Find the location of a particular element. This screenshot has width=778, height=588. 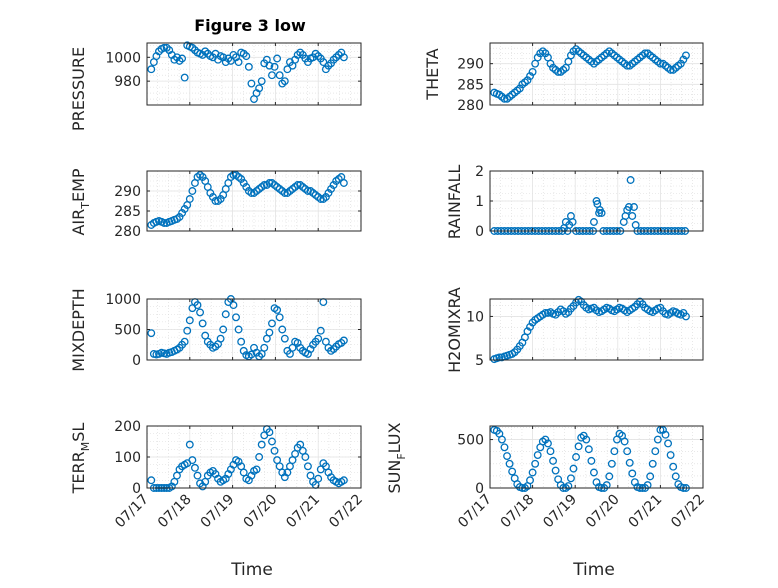

ylabel-air-temp: AIRTEMP is located at coordinates (80, 201).